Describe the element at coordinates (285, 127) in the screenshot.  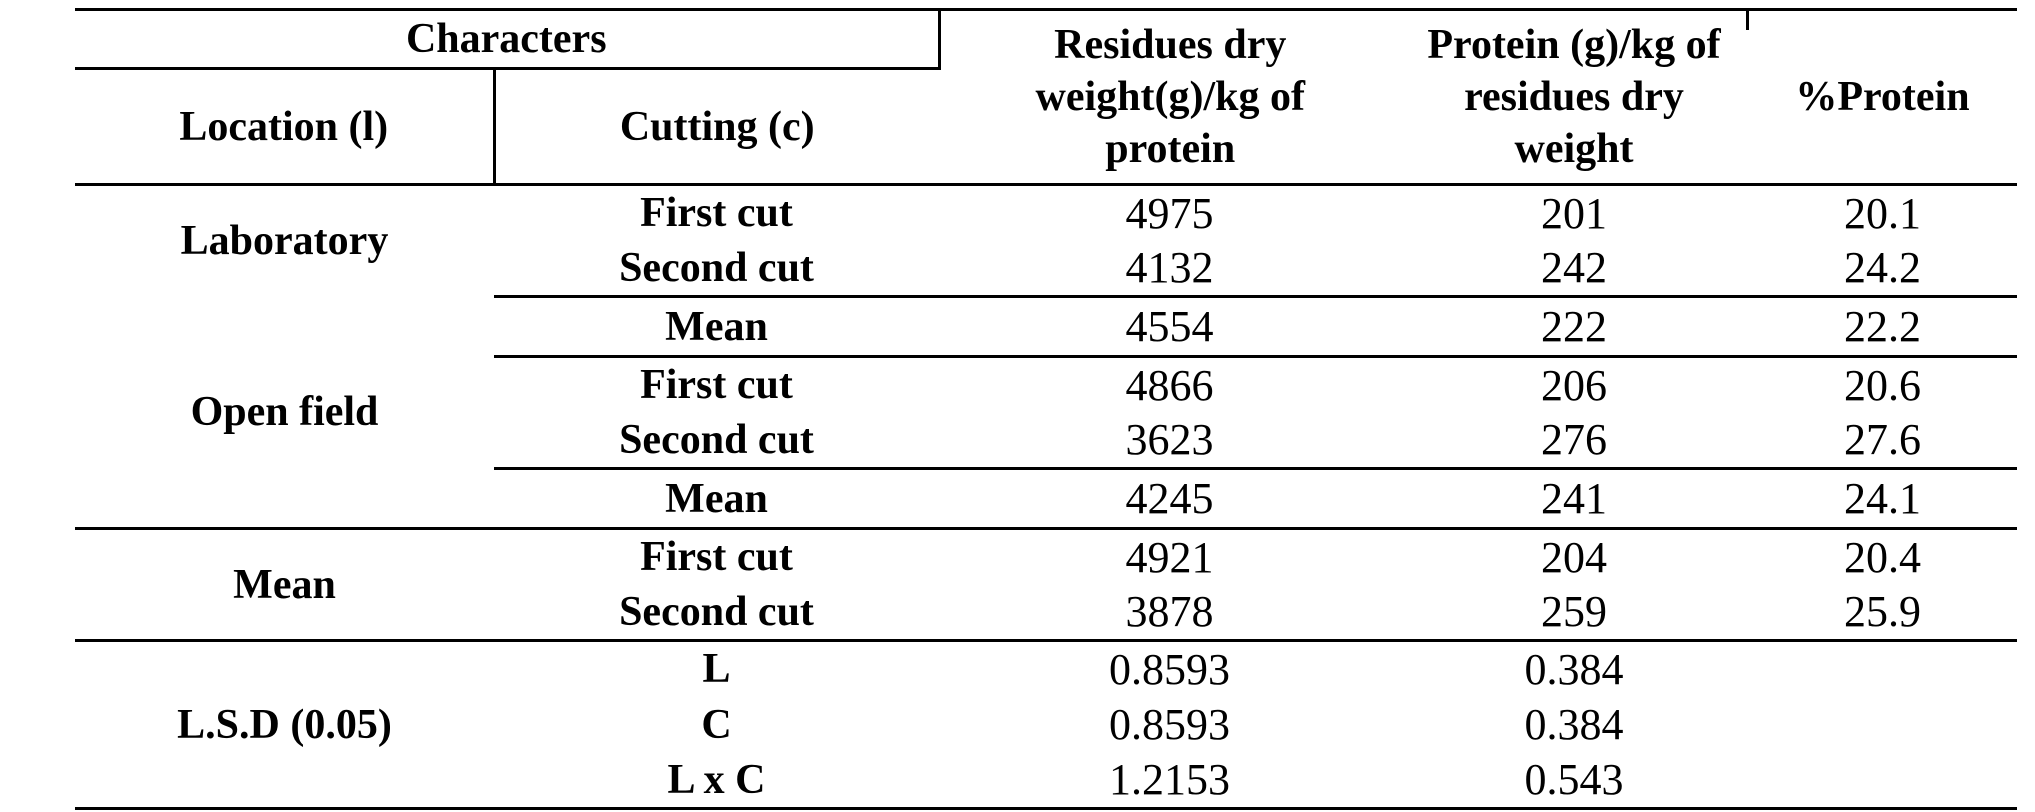
I see `header-location: Location (l)` at that location.